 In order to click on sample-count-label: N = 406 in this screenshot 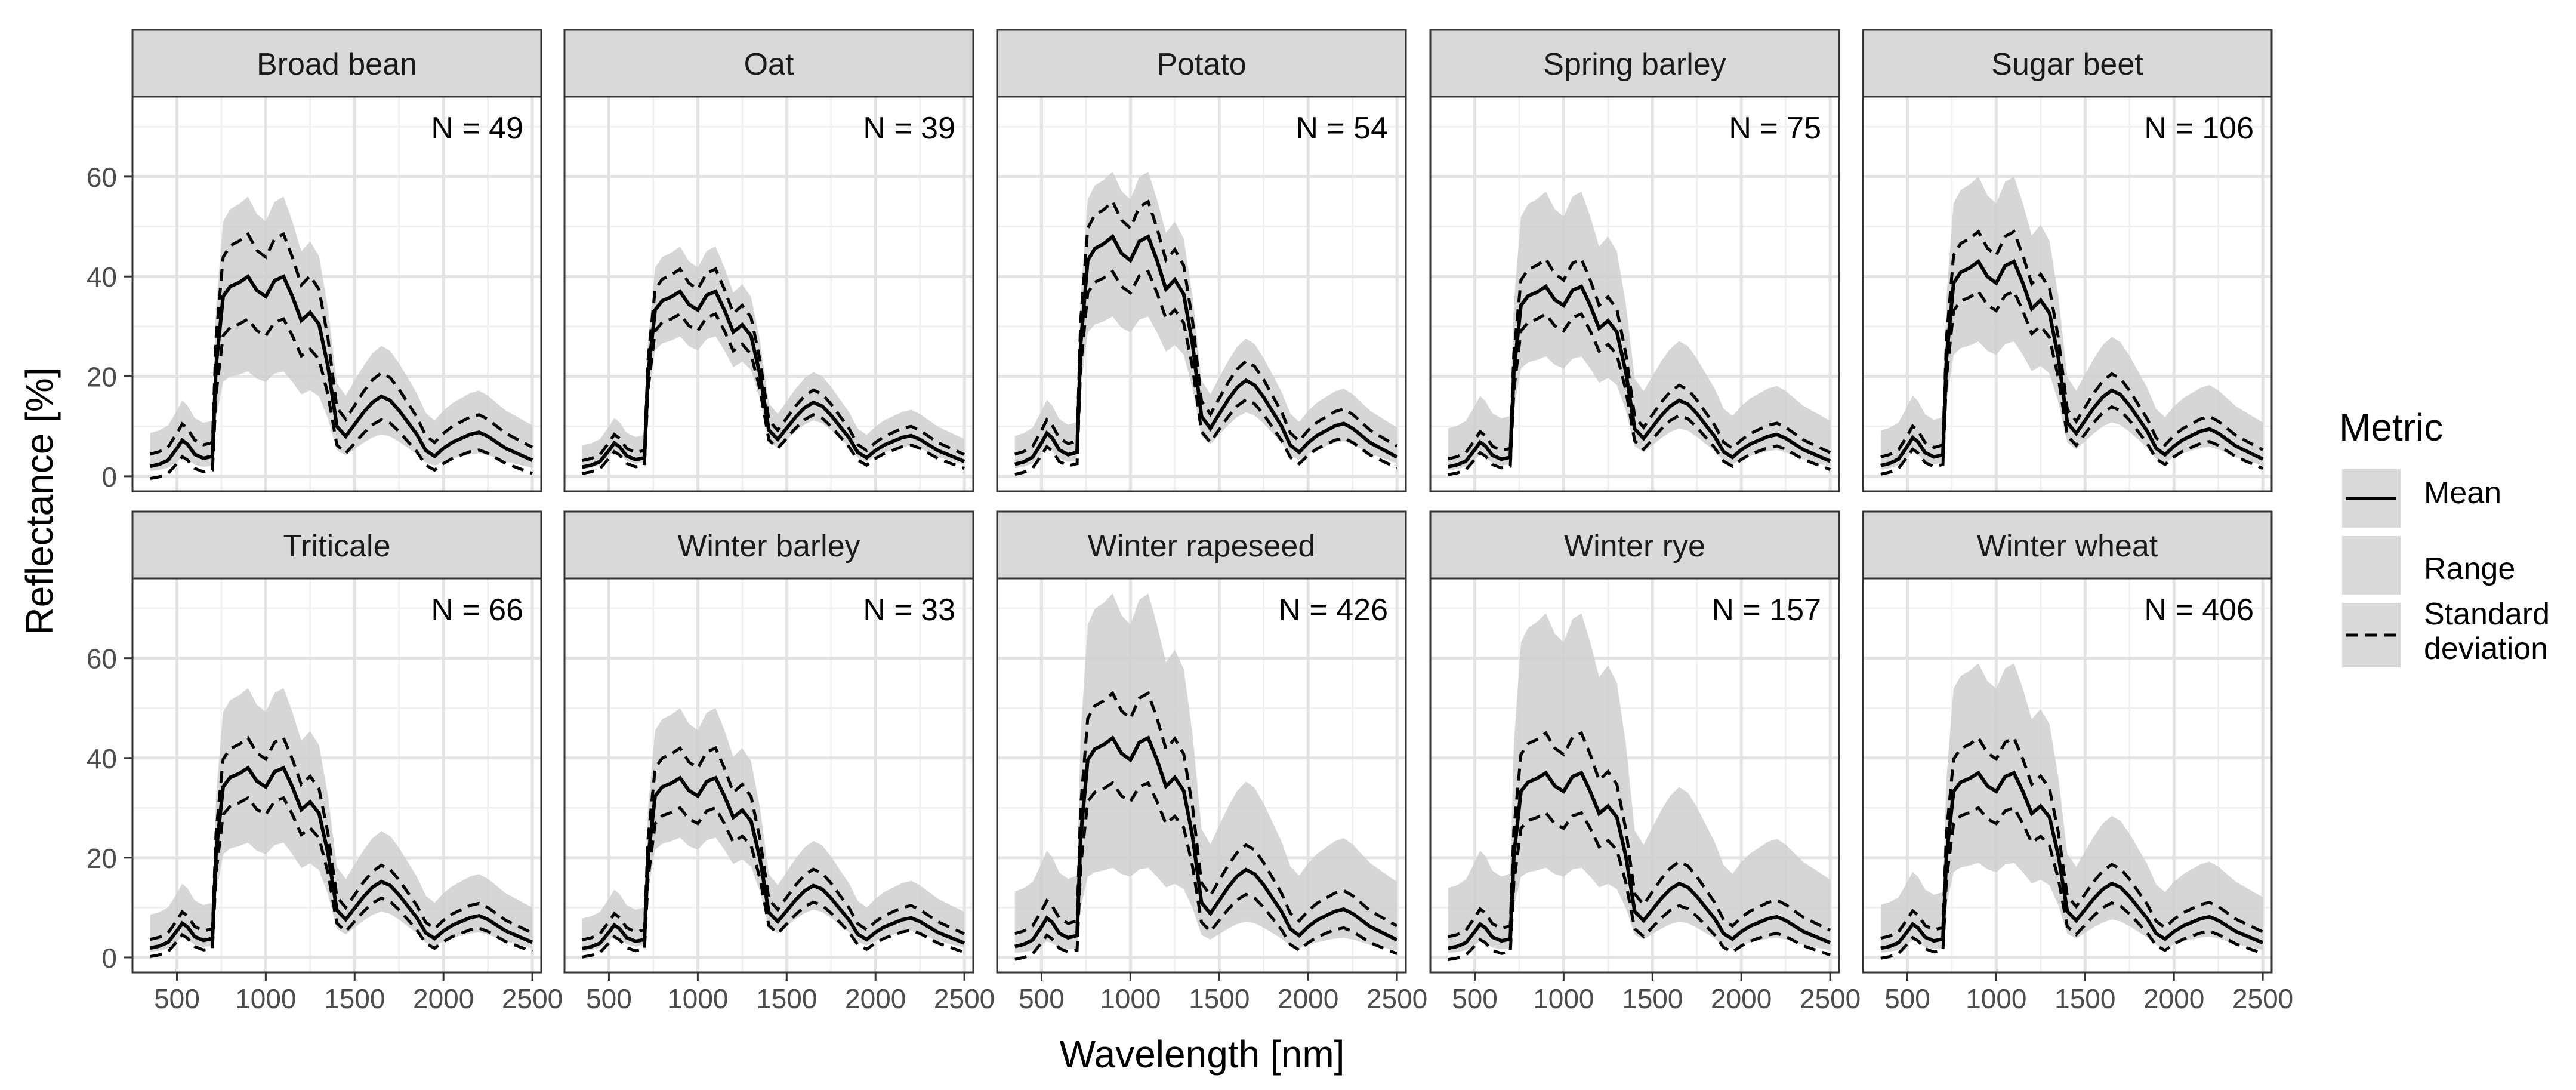, I will do `click(2199, 610)`.